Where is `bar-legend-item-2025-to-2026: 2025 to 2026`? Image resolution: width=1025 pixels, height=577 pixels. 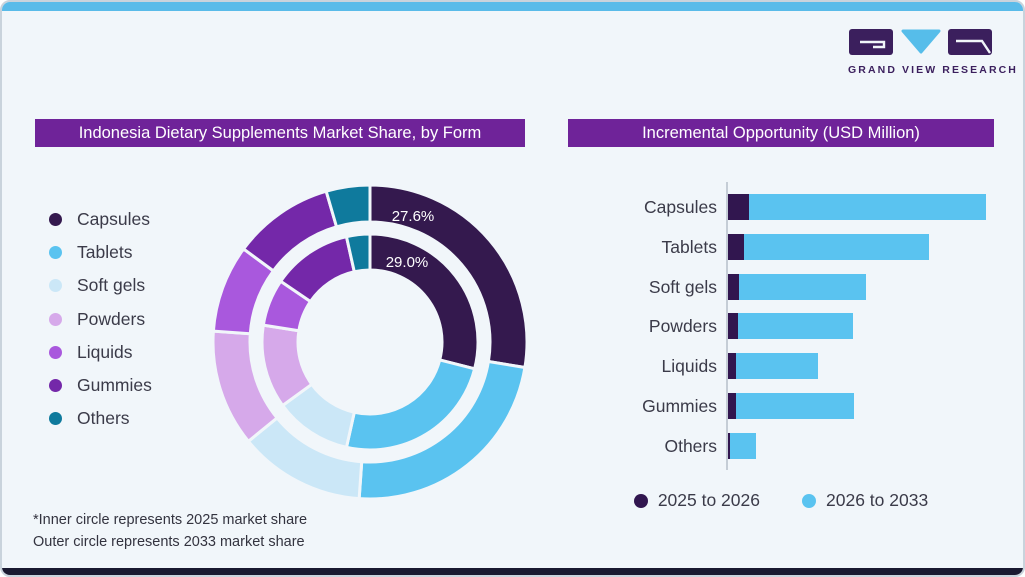 bar-legend-item-2025-to-2026: 2025 to 2026 is located at coordinates (696, 500).